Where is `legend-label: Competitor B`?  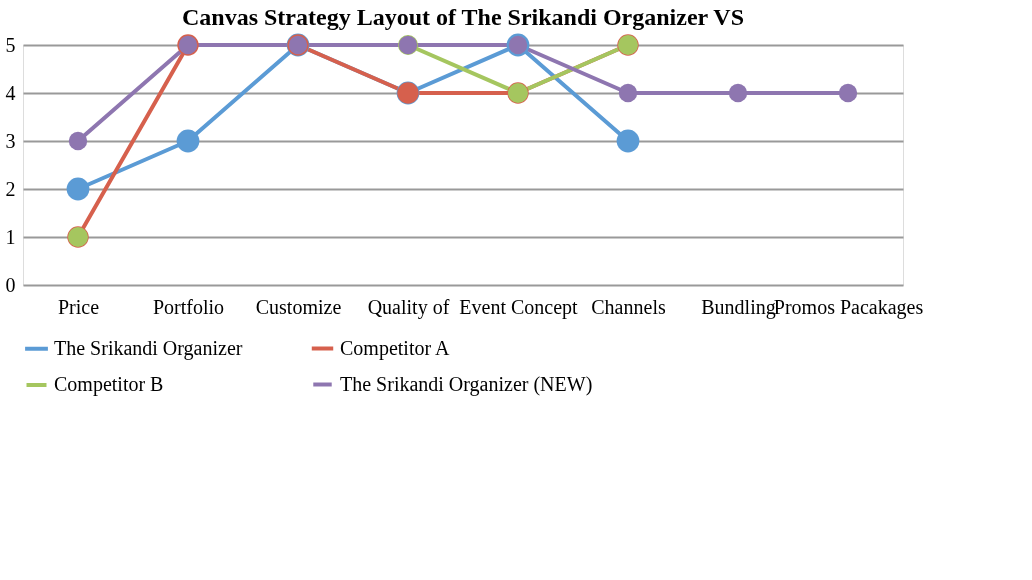
legend-label: Competitor B is located at coordinates (109, 384).